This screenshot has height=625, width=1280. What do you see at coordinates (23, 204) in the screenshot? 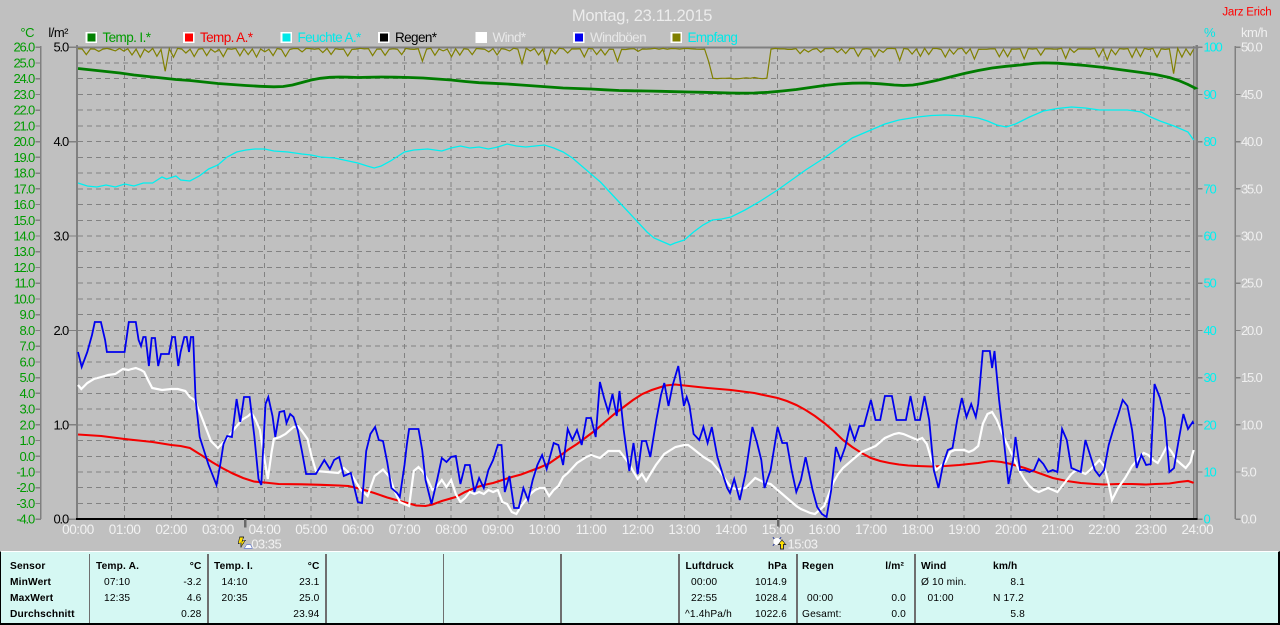
I see `svg-text: 16.0` at bounding box center [23, 204].